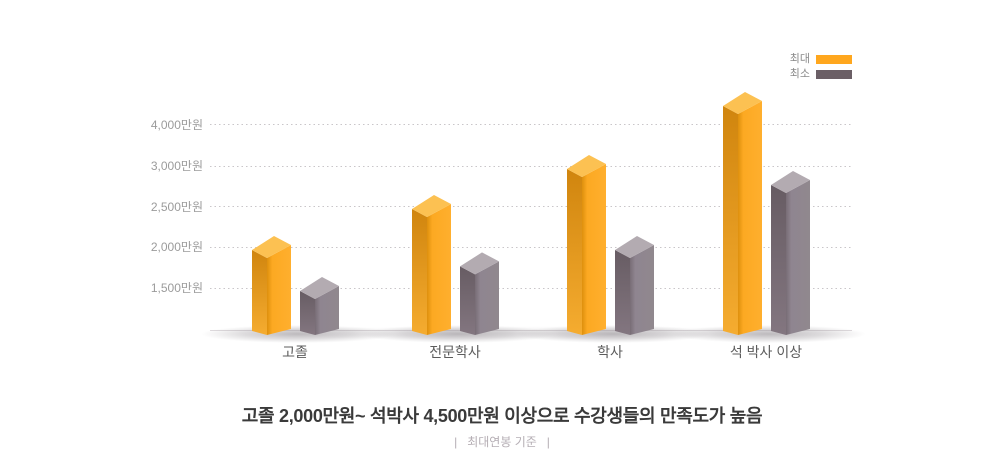 This screenshot has width=1004, height=473. Describe the element at coordinates (319, 288) in the screenshot. I see `bar-min-0-top-face` at that location.